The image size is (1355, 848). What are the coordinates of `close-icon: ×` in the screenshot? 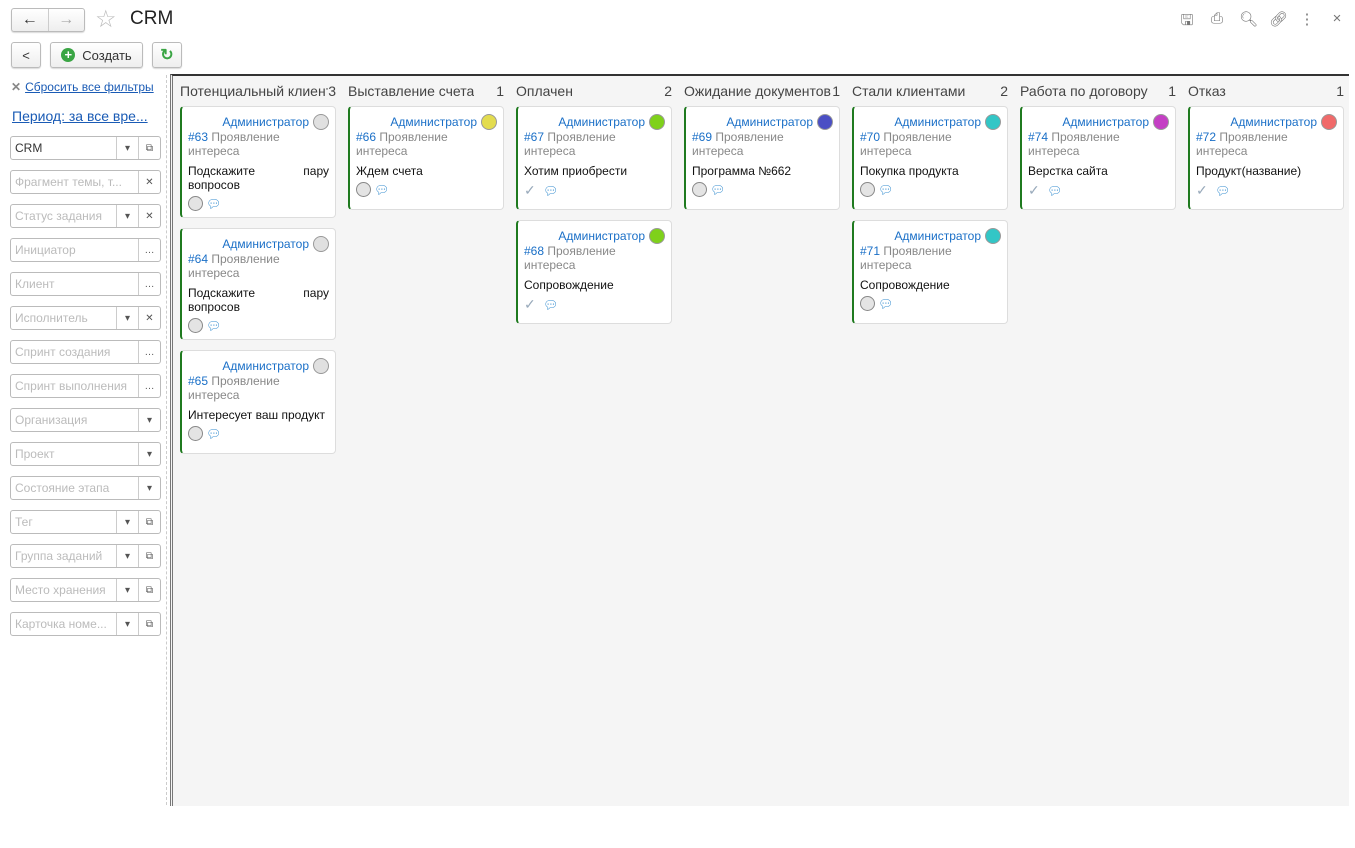 It's located at (1337, 18).